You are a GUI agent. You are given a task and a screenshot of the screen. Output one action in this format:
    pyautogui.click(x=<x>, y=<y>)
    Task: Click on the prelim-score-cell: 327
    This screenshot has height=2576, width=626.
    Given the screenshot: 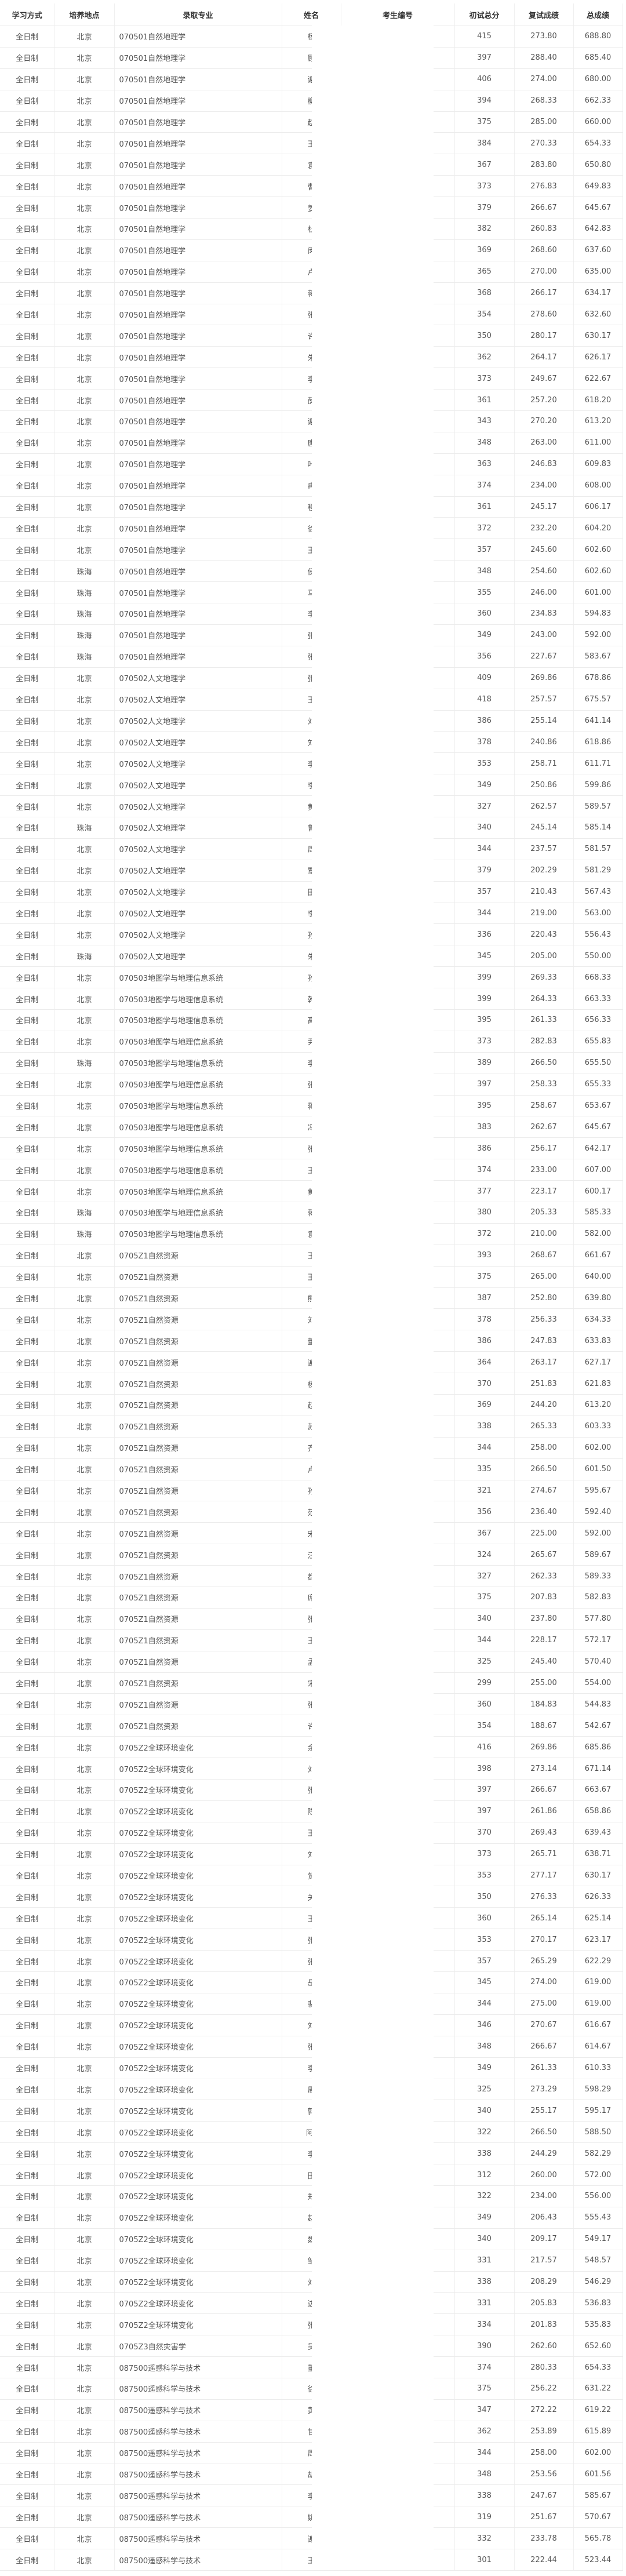 What is the action you would take?
    pyautogui.click(x=484, y=1576)
    